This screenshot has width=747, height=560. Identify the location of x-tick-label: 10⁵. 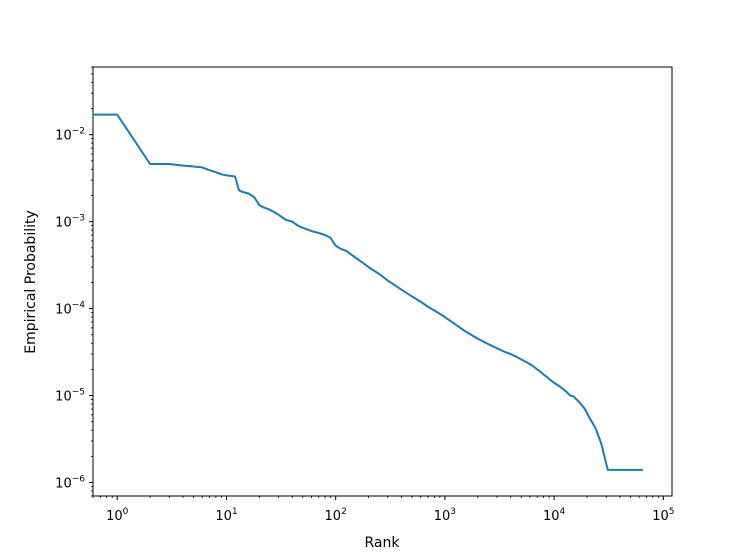
(663, 515).